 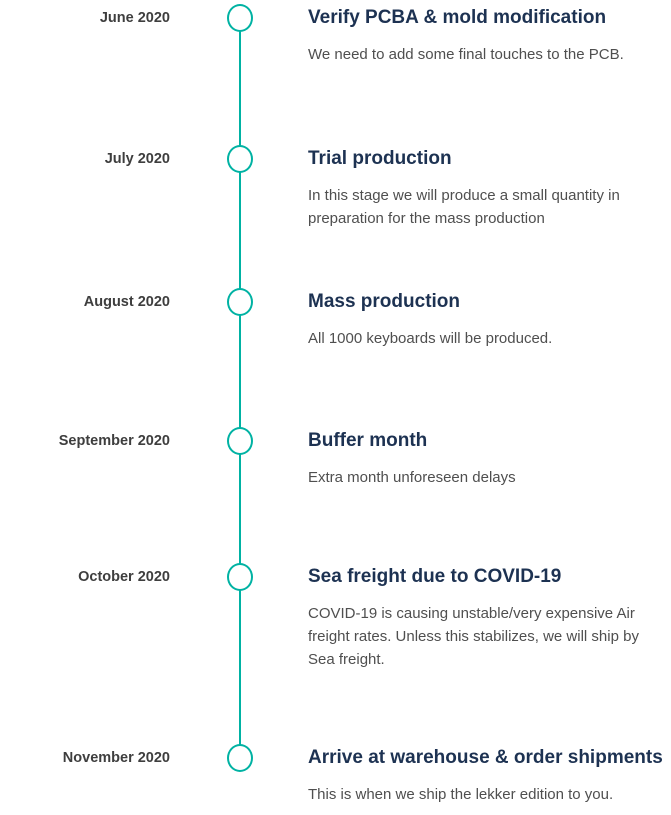 What do you see at coordinates (240, 388) in the screenshot?
I see `timeline-connector-line` at bounding box center [240, 388].